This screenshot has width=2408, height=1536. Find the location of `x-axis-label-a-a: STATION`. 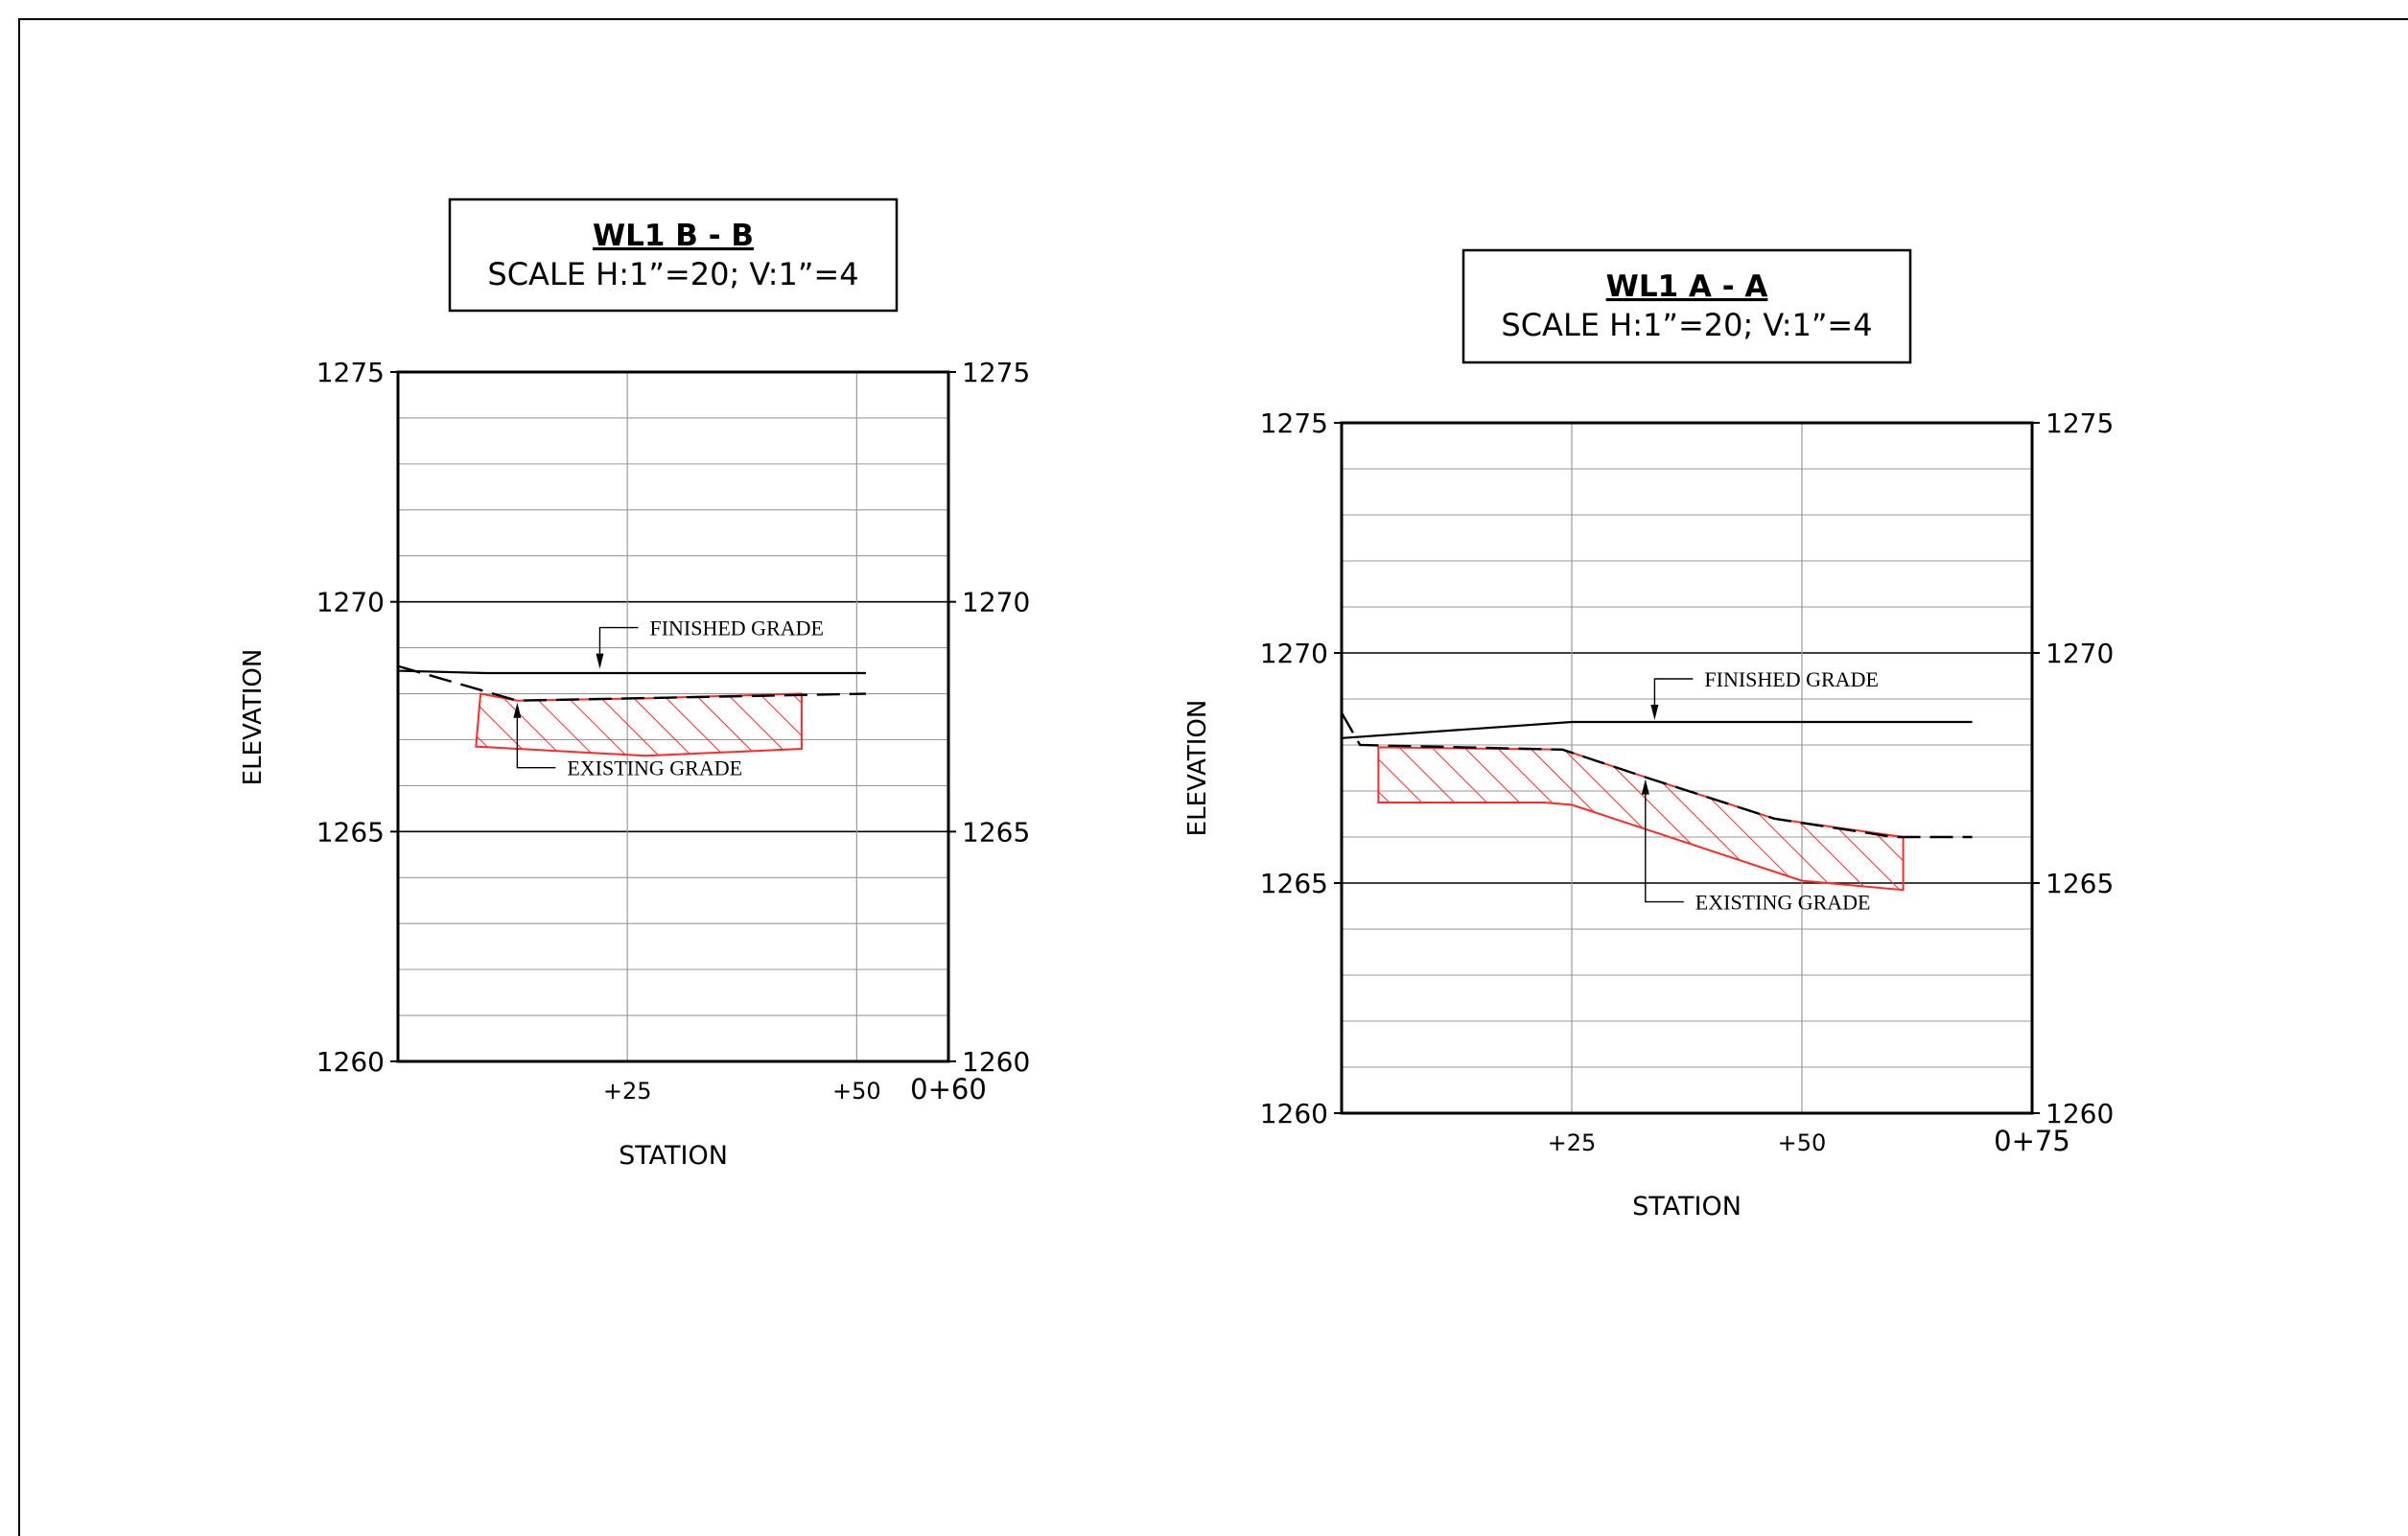

x-axis-label-a-a: STATION is located at coordinates (1687, 1207).